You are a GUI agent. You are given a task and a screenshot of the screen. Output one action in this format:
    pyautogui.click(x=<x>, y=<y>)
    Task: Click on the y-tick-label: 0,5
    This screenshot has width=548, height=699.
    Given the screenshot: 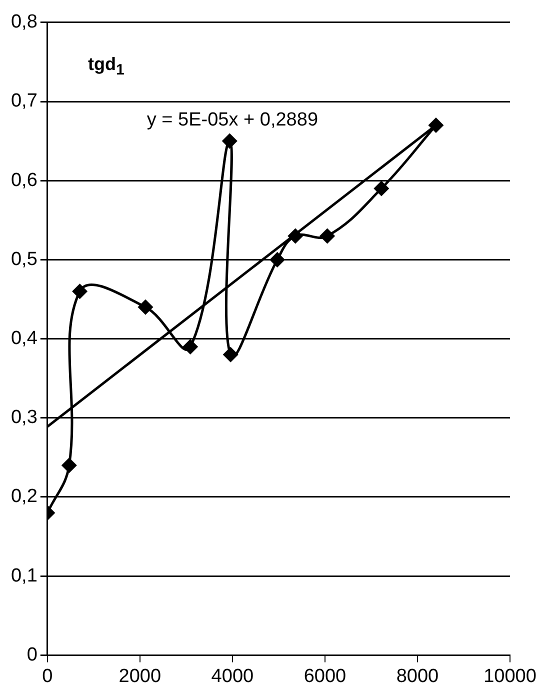 What is the action you would take?
    pyautogui.click(x=24, y=259)
    